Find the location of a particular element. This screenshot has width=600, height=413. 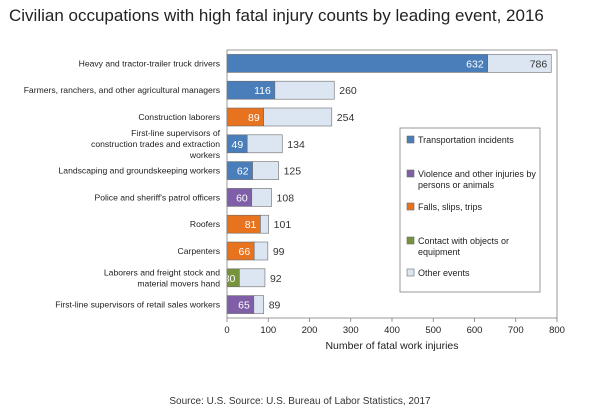

category-label: Roofers is located at coordinates (205, 224).